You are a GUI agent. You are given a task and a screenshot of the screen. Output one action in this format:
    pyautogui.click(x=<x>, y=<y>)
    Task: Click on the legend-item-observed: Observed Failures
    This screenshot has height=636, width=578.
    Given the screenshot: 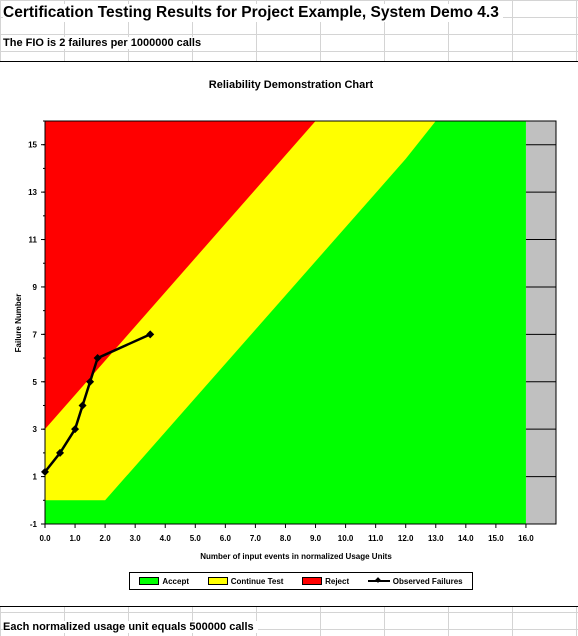 What is the action you would take?
    pyautogui.click(x=415, y=581)
    